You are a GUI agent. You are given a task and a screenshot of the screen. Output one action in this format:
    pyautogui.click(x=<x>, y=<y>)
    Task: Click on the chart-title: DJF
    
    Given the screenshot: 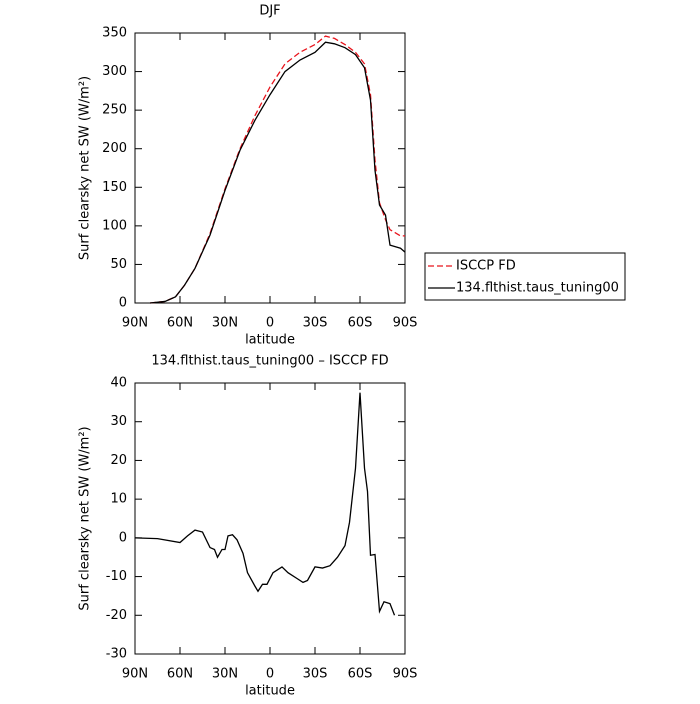 What is the action you would take?
    pyautogui.click(x=269, y=11)
    